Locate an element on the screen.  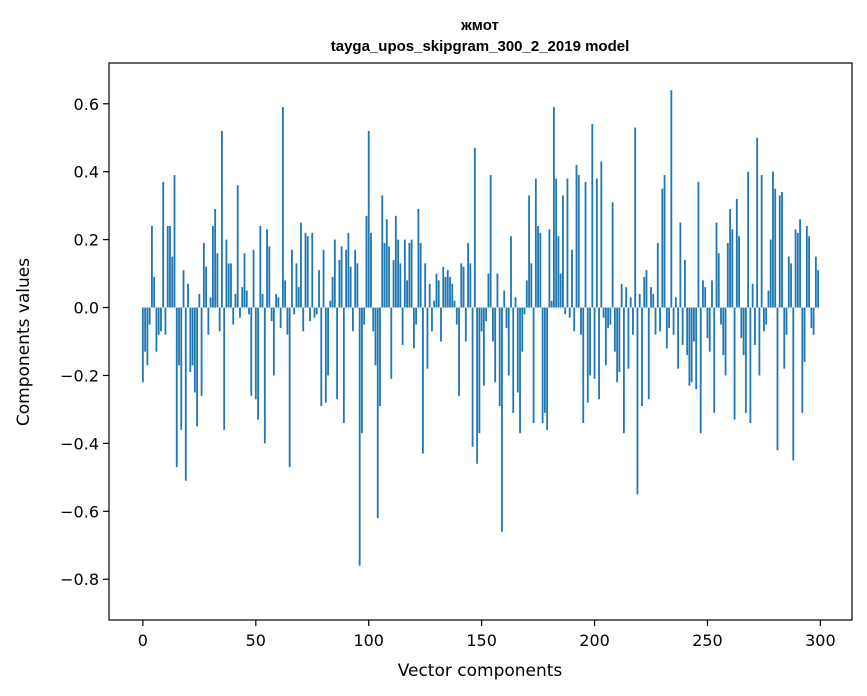
chart-title: жмот is located at coordinates (479, 25).